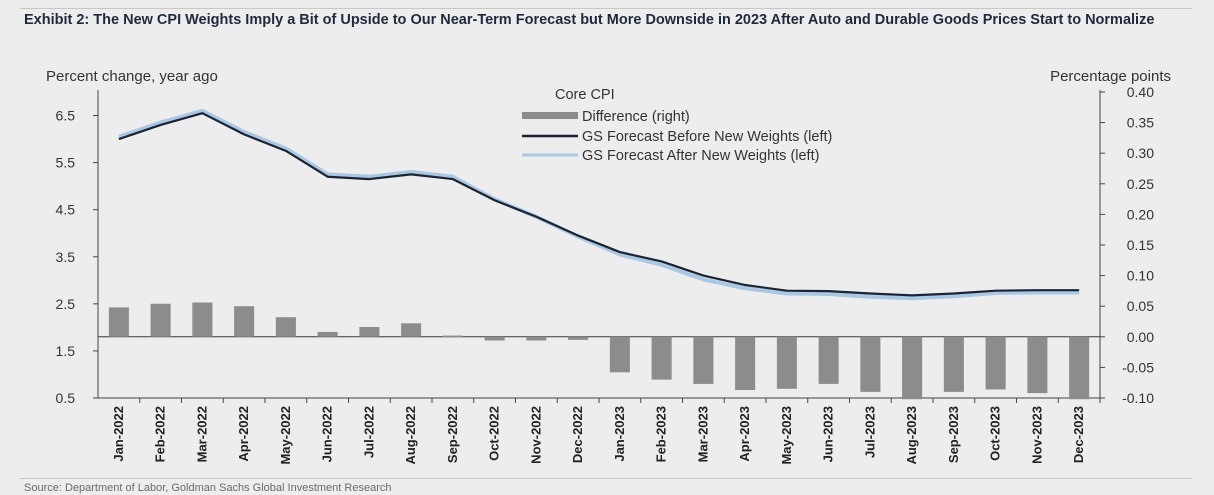 The width and height of the screenshot is (1214, 495). What do you see at coordinates (700, 156) in the screenshot?
I see `legend-label-after: GS Forecast After New Weights (left)` at bounding box center [700, 156].